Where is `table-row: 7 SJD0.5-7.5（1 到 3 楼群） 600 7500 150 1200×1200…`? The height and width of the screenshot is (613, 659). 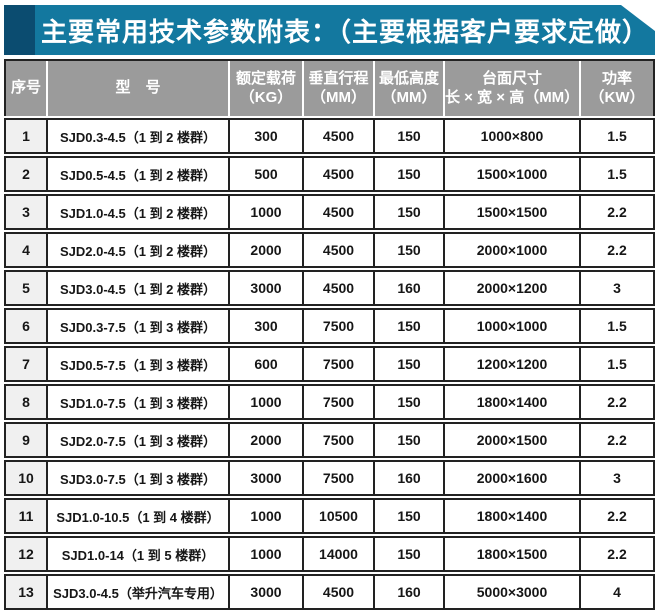
table-row: 7 SJD0.5-7.5（1 到 3 楼群） 600 7500 150 1200×1200… is located at coordinates (329, 364).